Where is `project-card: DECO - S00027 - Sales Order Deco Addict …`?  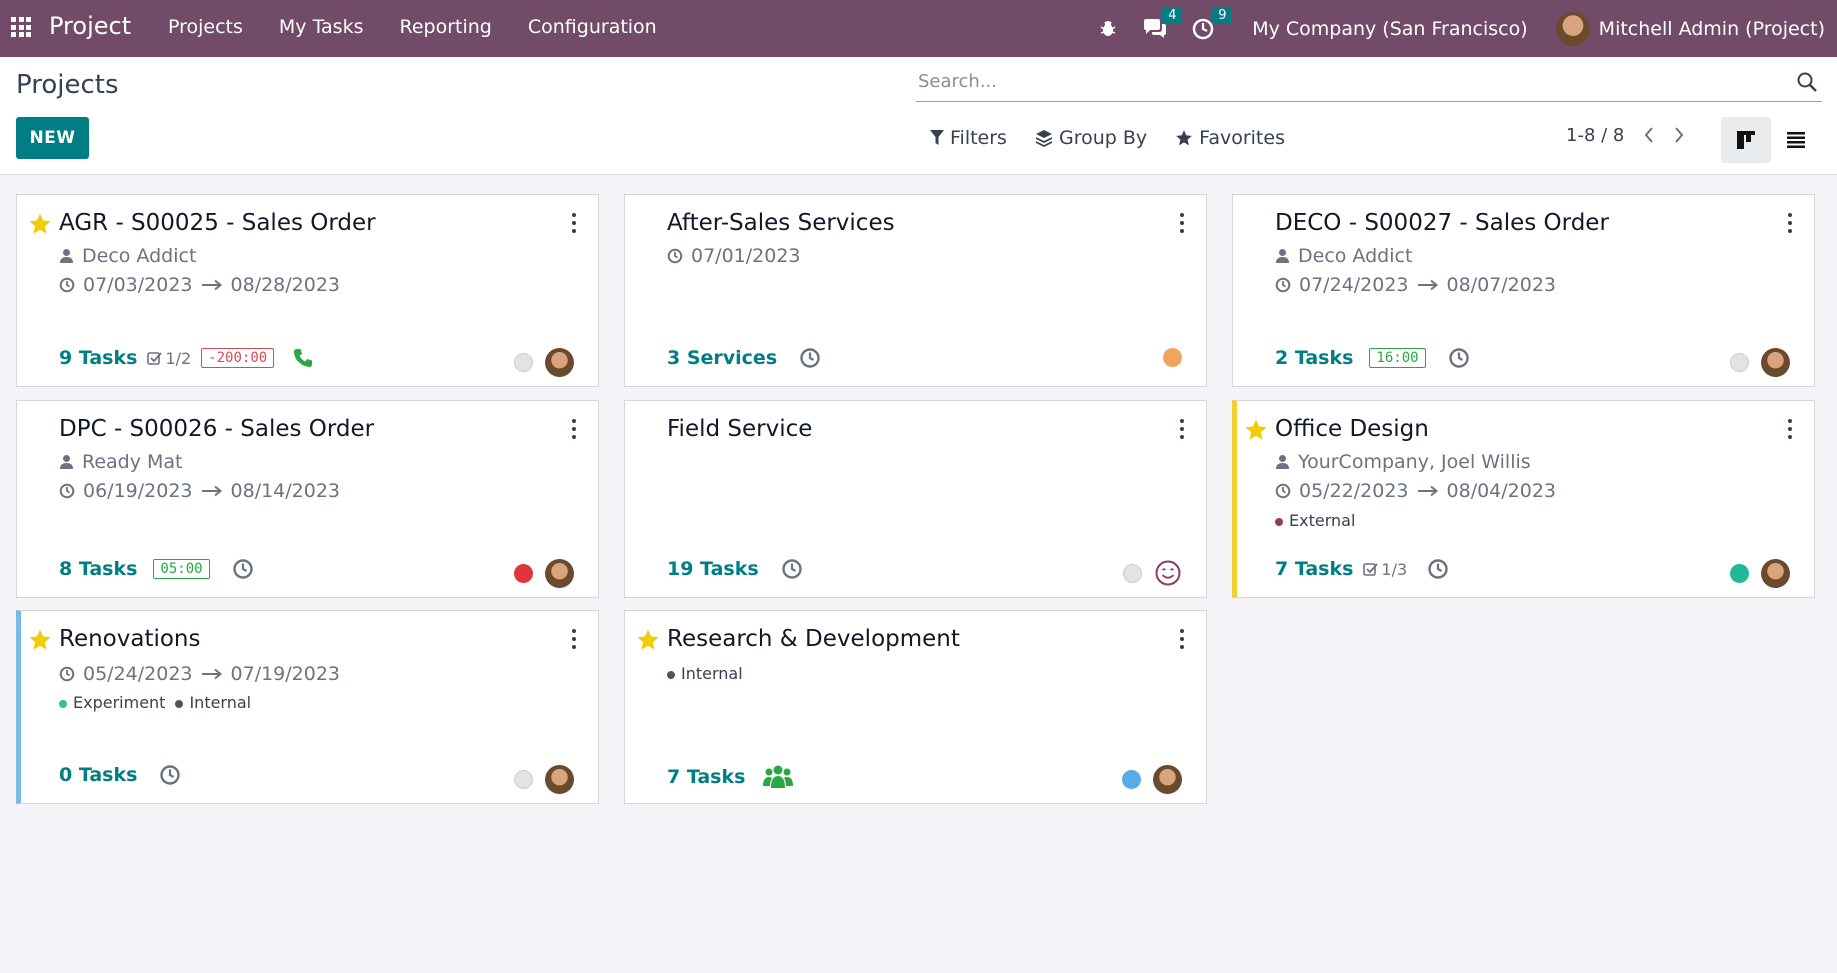
project-card: DECO - S00027 - Sales Order Deco Addict … is located at coordinates (1523, 290).